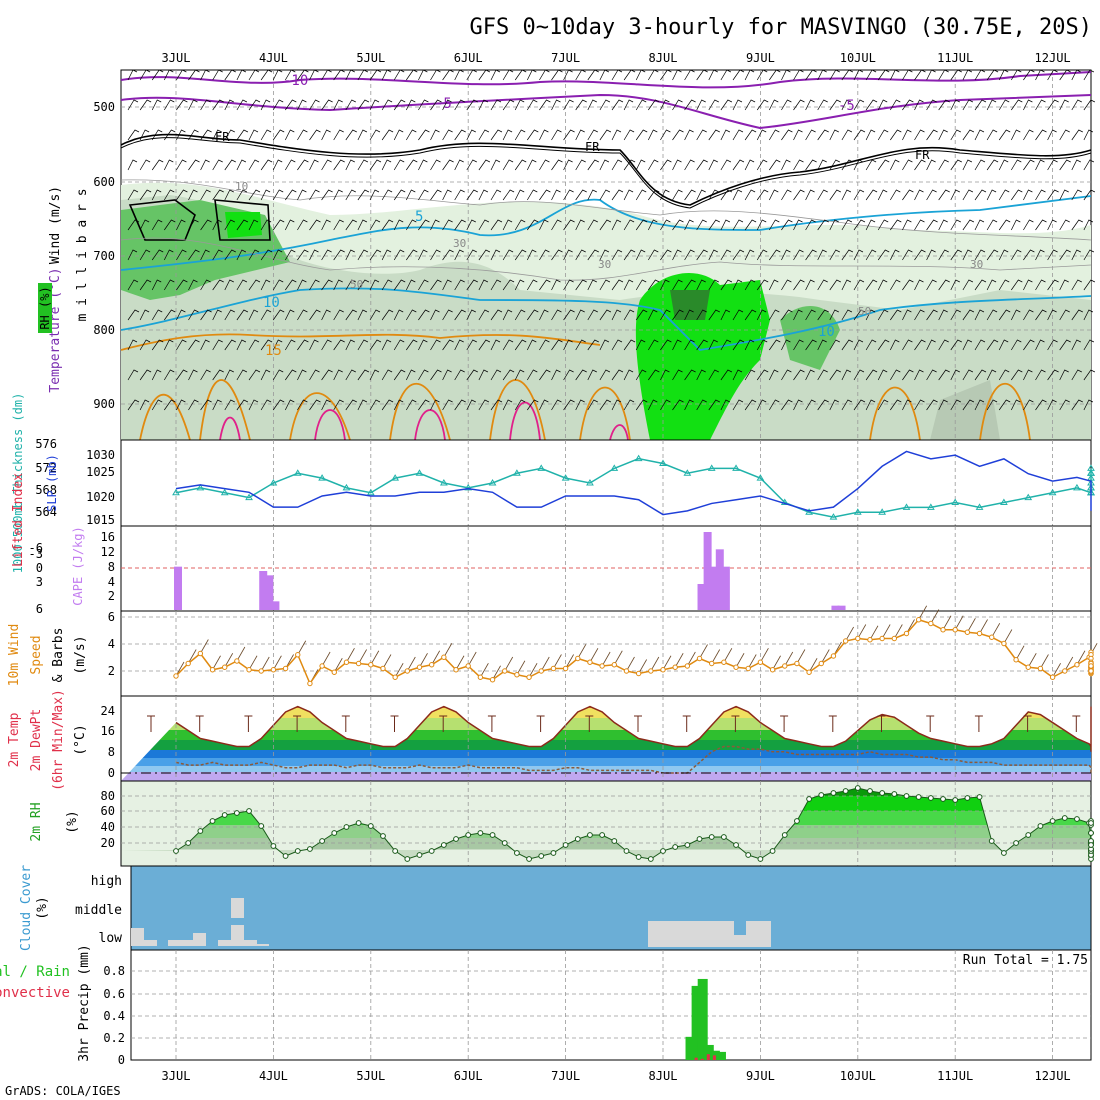  What do you see at coordinates (80, 739) in the screenshot?
I see `temp-label-u: (°C)` at bounding box center [80, 739].